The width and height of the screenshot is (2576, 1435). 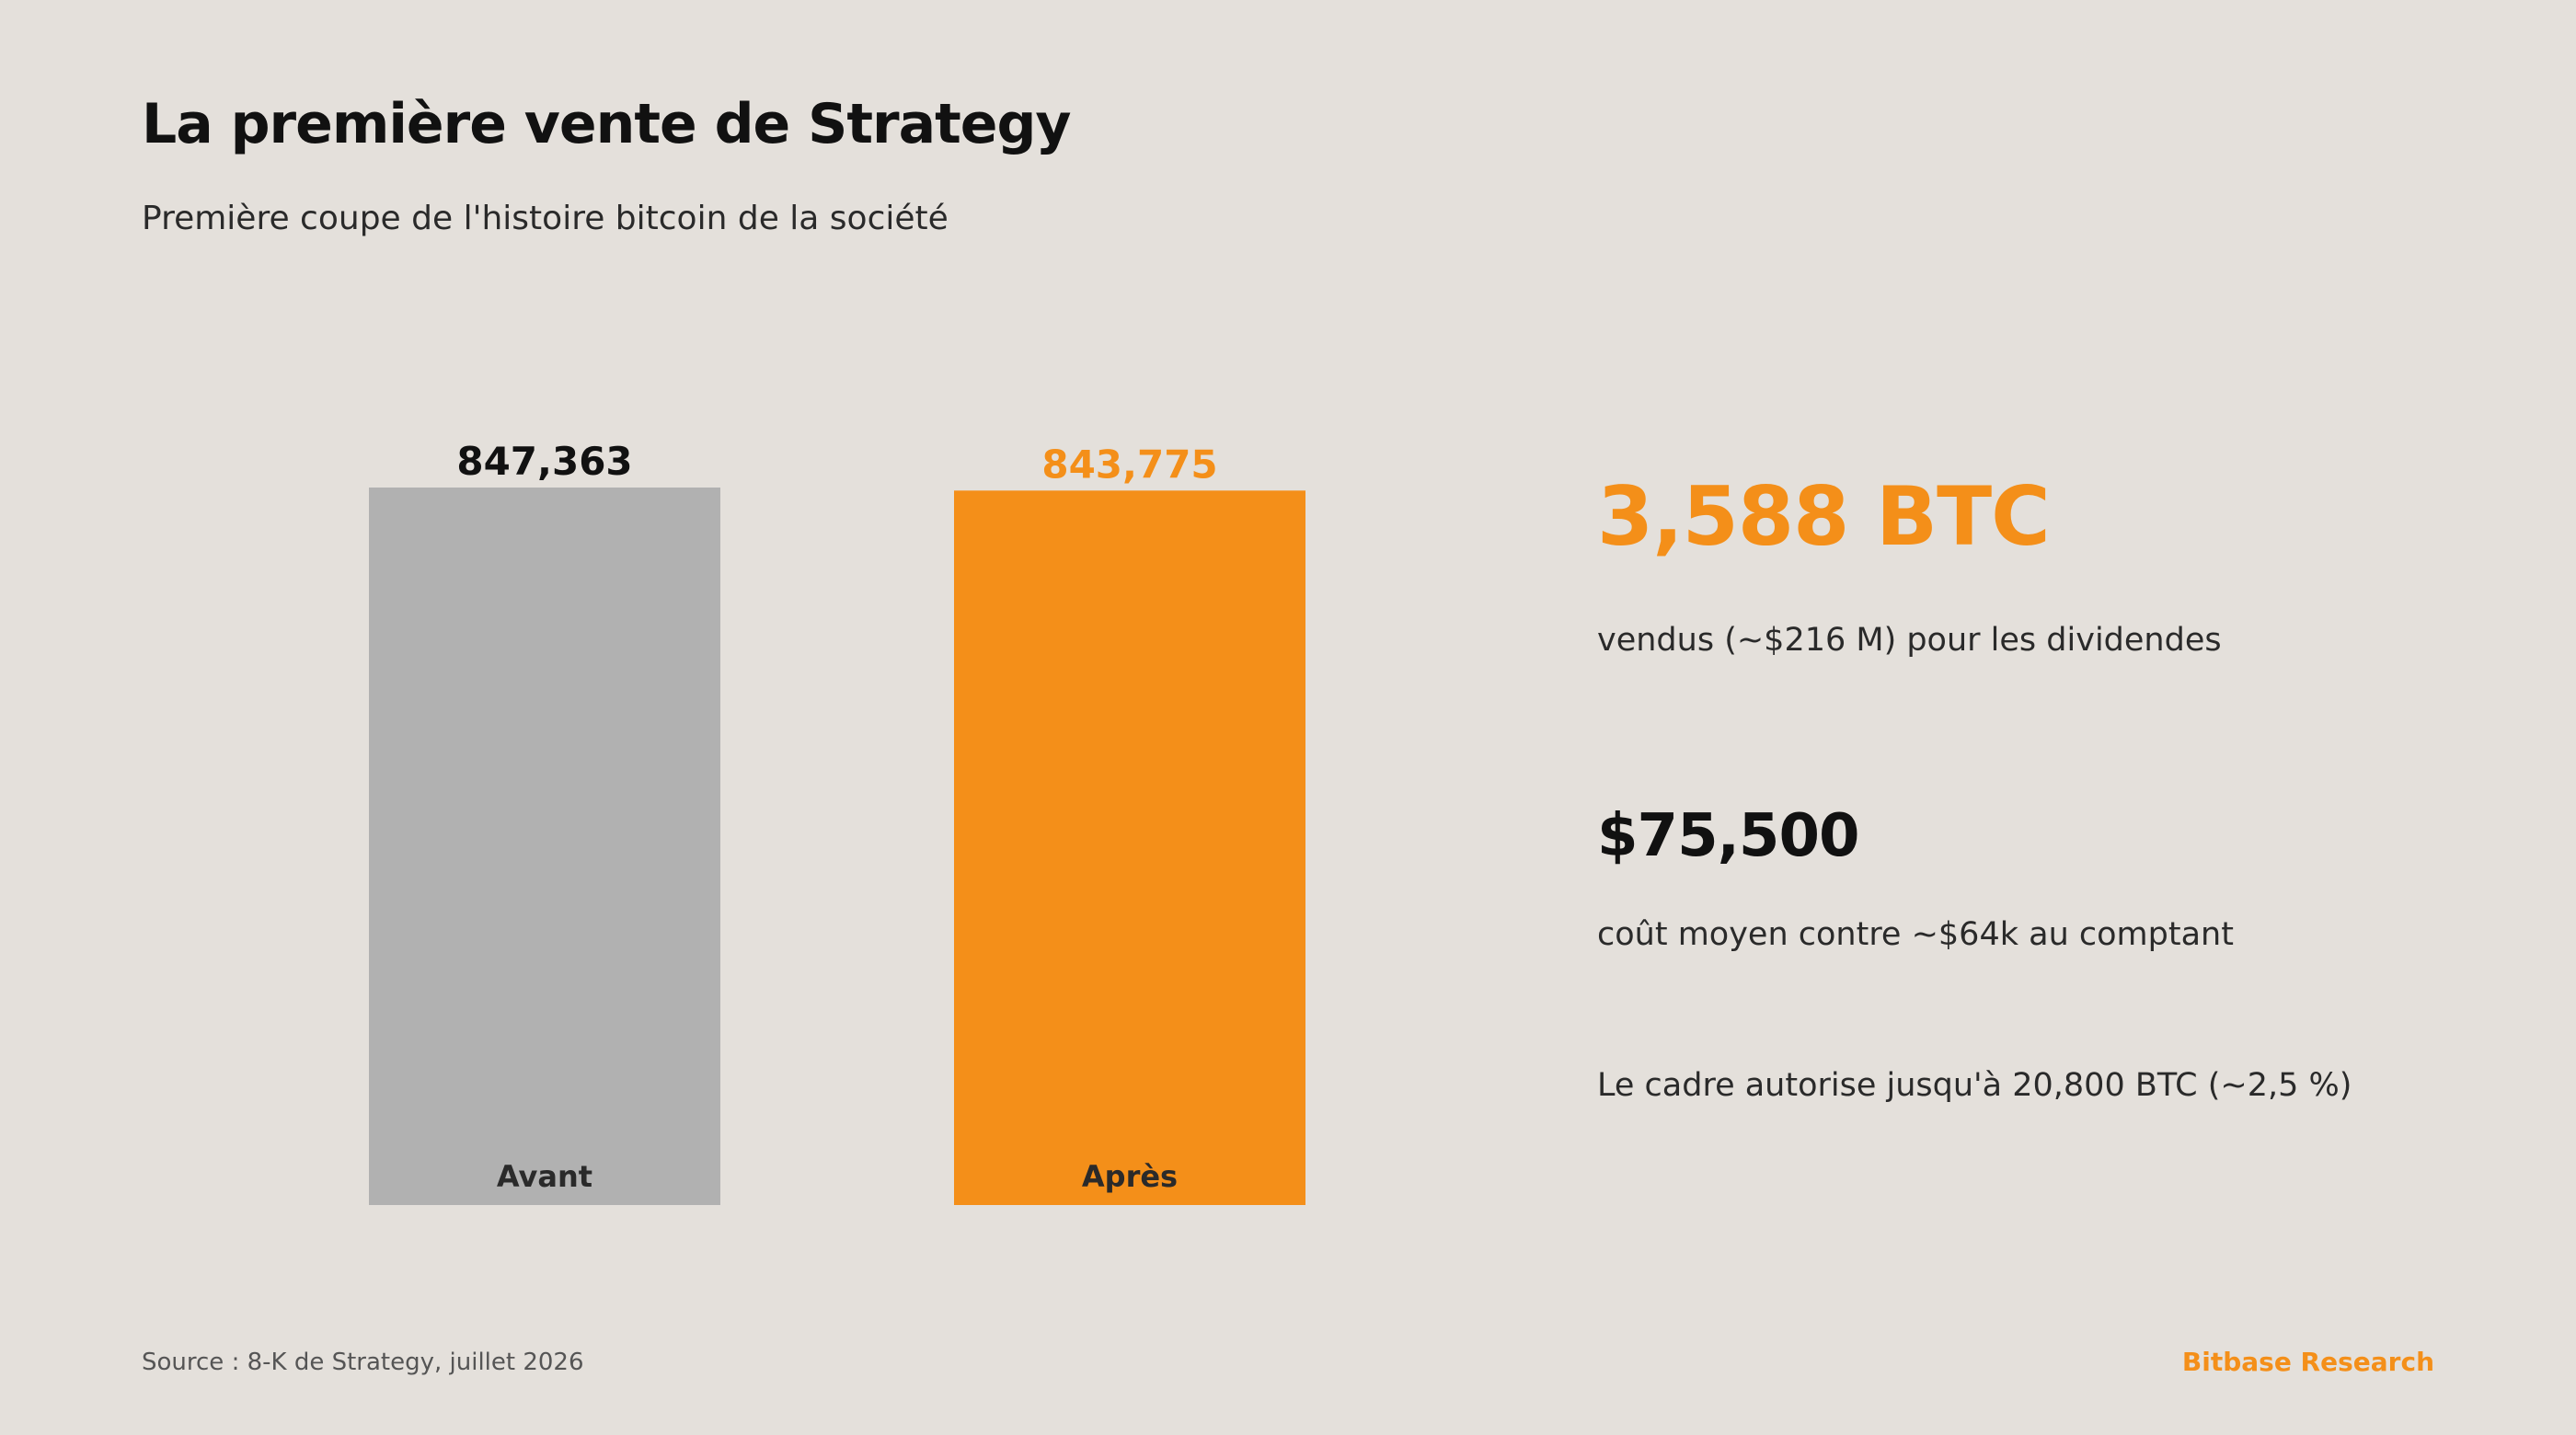 What do you see at coordinates (1728, 836) in the screenshot?
I see `average-cost-value: $75,500` at bounding box center [1728, 836].